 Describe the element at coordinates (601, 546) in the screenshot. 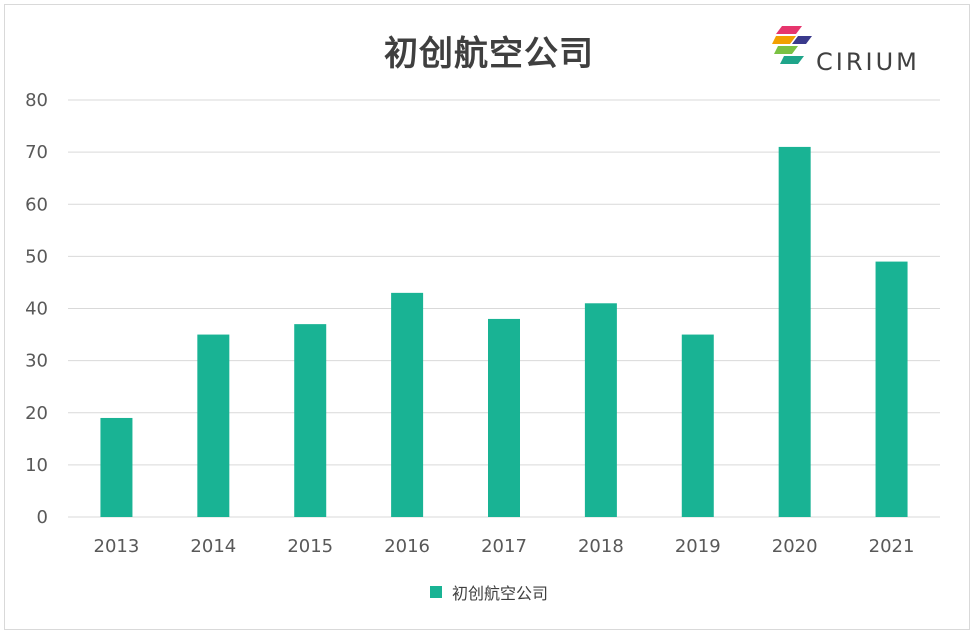

I see `x-tick-label: 2018` at that location.